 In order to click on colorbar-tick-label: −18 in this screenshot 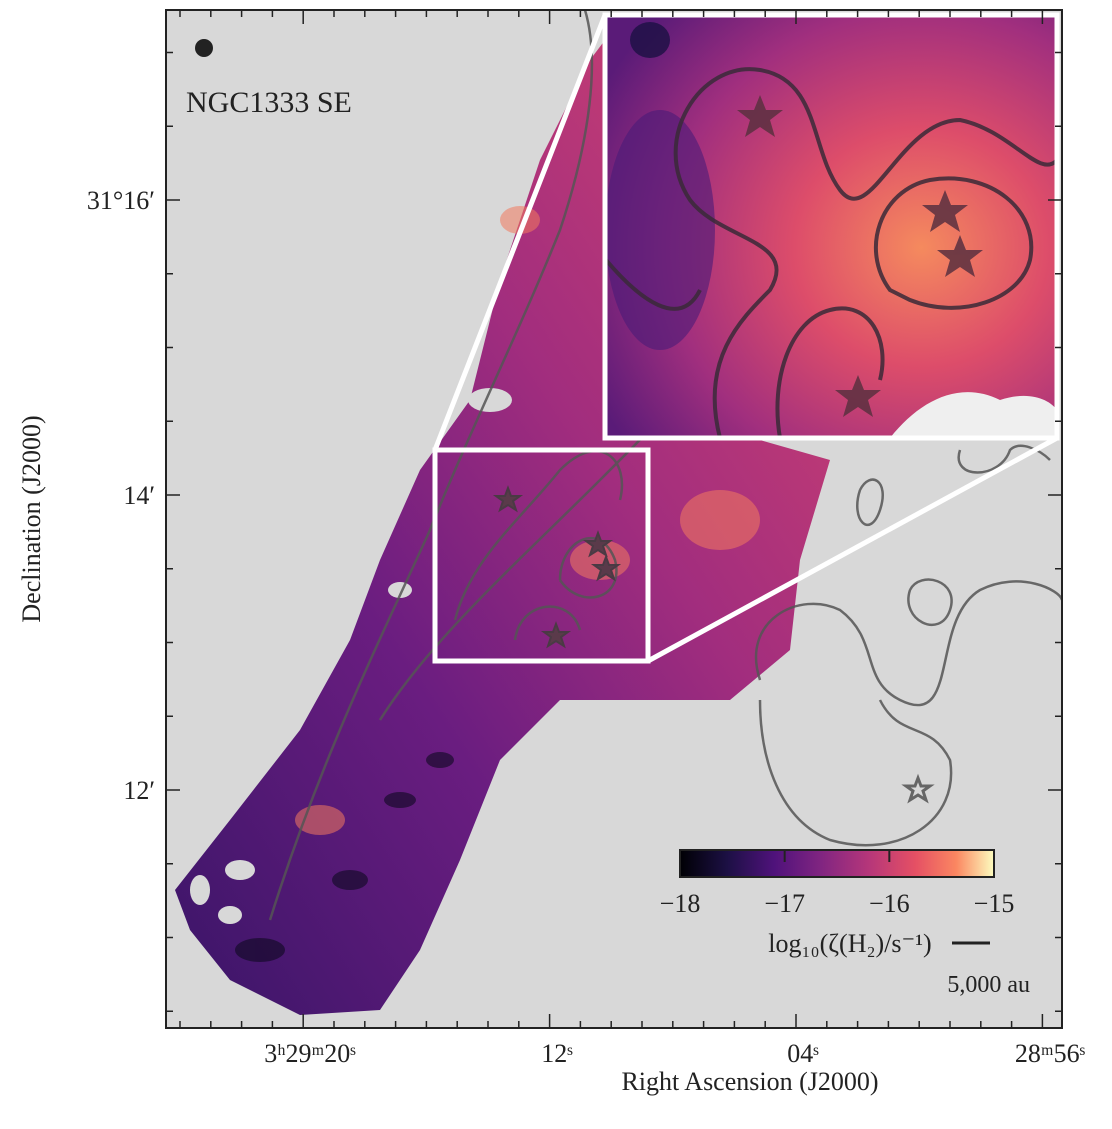, I will do `click(680, 903)`.